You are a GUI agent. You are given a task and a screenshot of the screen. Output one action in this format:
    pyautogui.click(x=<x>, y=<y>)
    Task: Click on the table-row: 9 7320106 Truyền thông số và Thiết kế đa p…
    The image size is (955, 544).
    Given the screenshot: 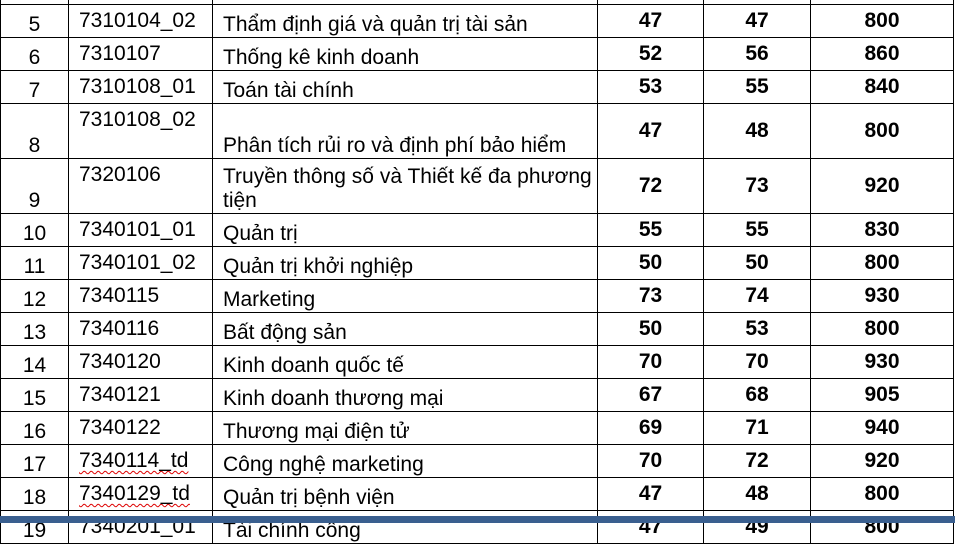 What is the action you would take?
    pyautogui.click(x=477, y=186)
    